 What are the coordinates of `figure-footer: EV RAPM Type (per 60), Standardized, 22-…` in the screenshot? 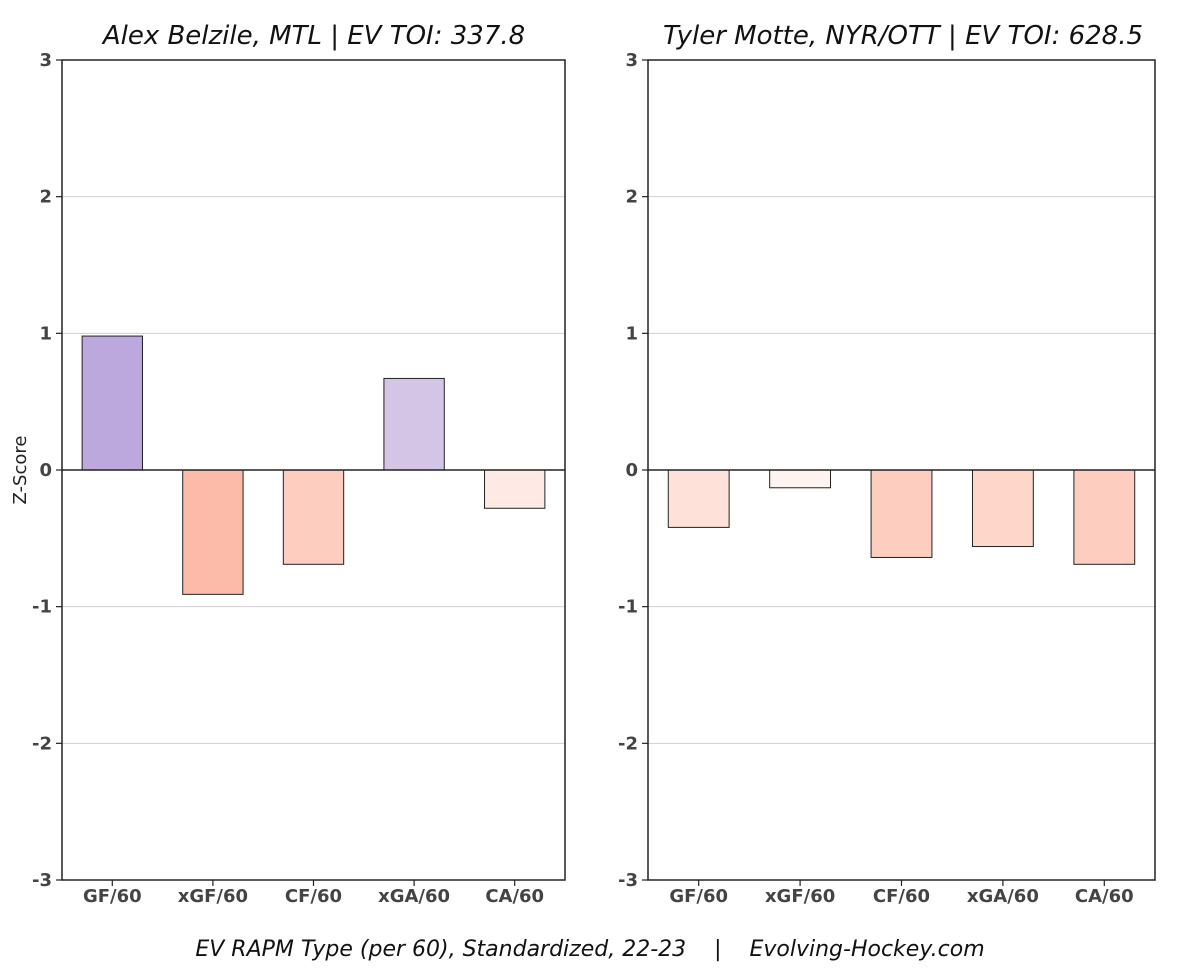 It's located at (589, 949).